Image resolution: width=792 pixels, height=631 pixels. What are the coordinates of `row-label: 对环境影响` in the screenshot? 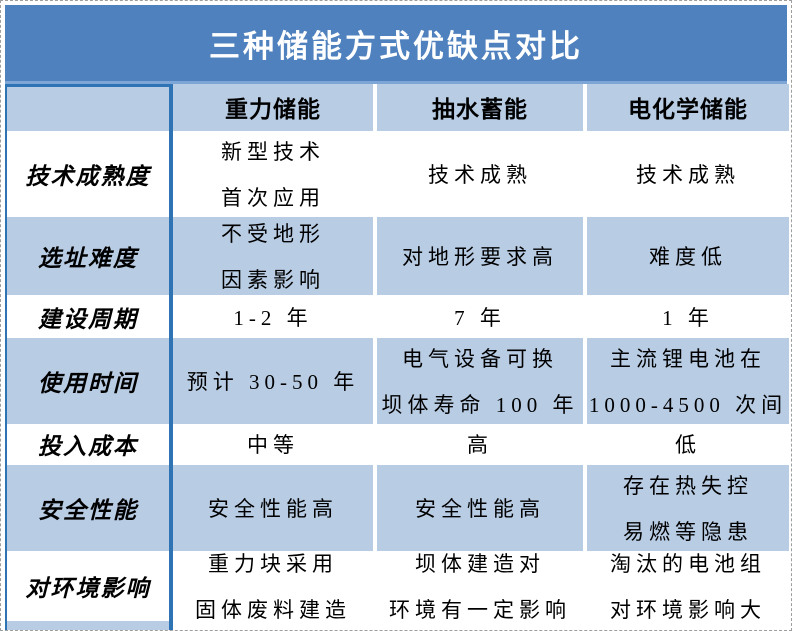 It's located at (89, 586).